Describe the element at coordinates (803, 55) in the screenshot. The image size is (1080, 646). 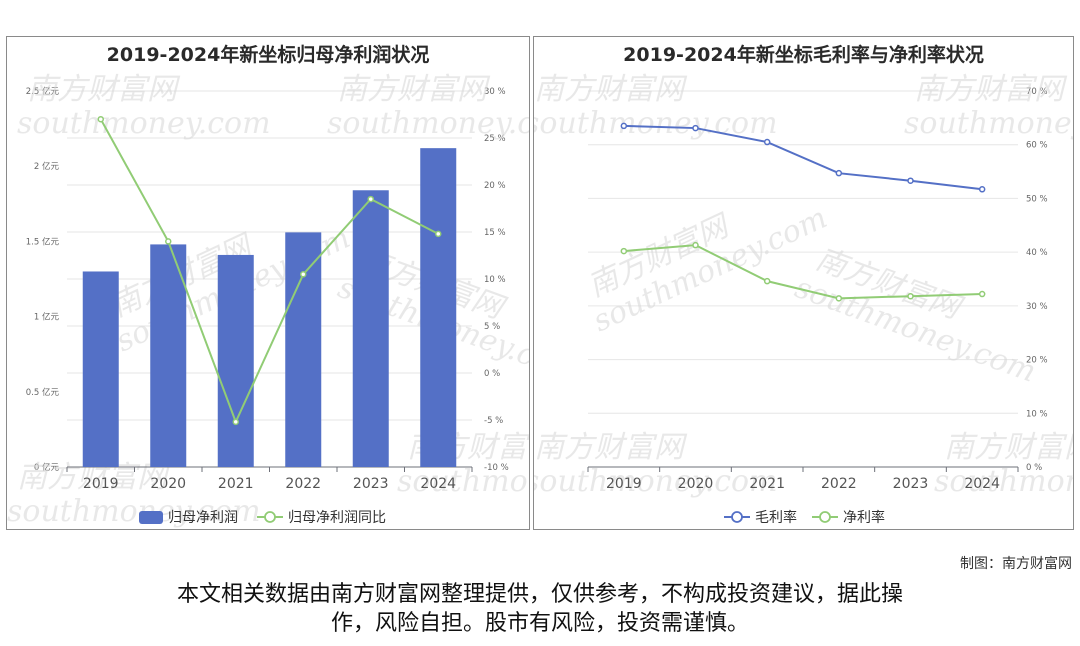
I see `chart-title: 2019-2024年新坐标毛利率与净利率状况` at that location.